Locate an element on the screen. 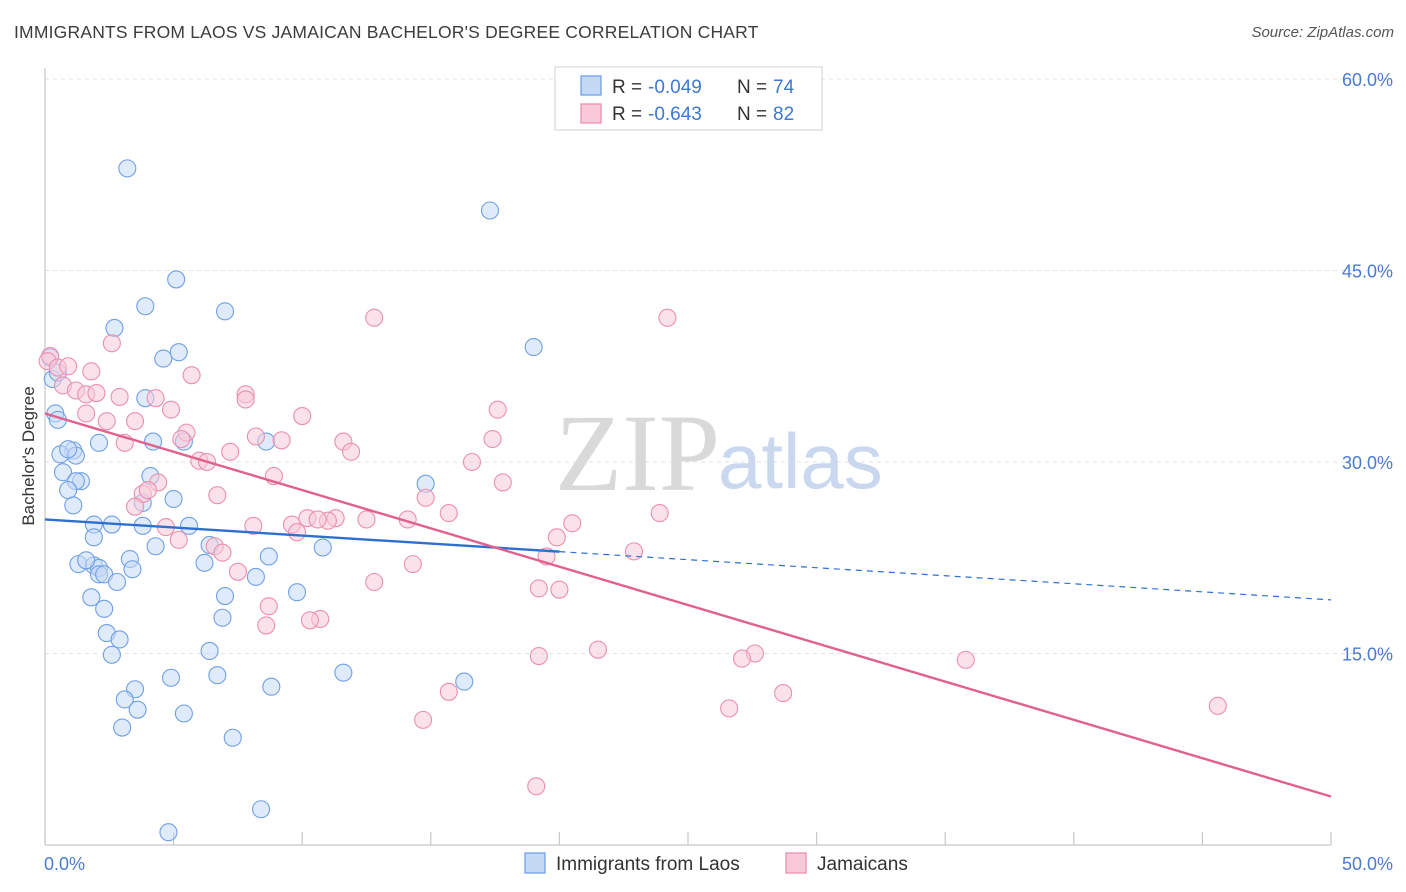  y-tick-label: 15.0% is located at coordinates (1367, 655).